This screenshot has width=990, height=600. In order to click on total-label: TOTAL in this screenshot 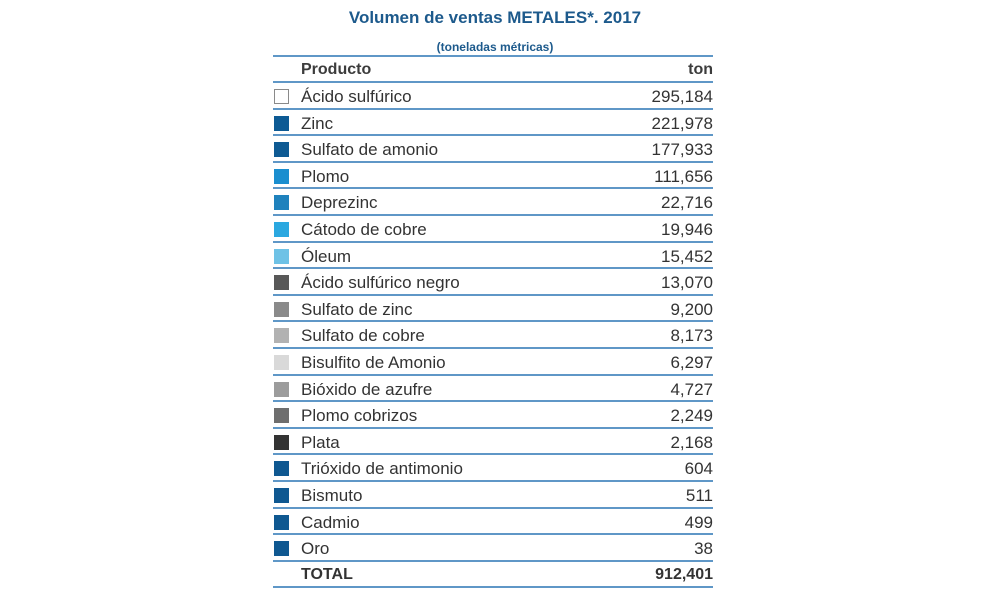, I will do `click(327, 574)`.